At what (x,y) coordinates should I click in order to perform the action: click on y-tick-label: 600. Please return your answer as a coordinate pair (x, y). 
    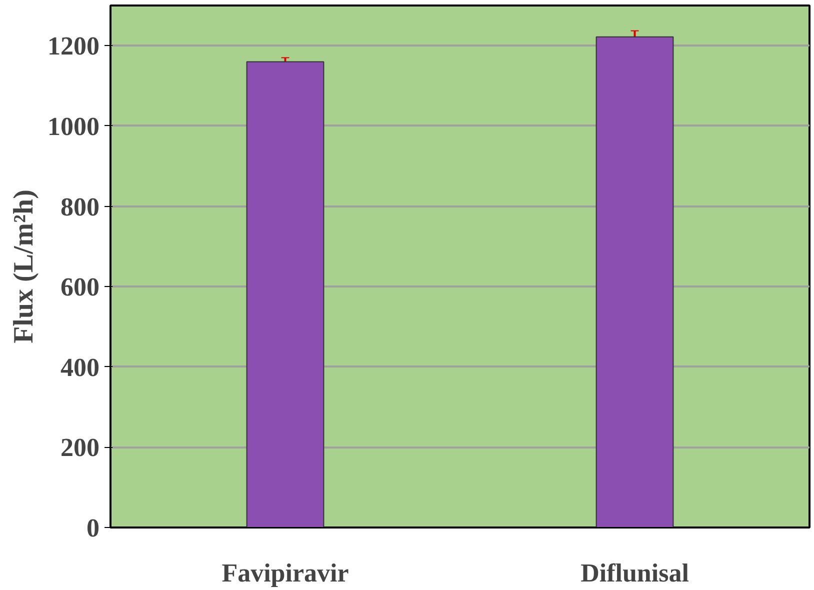
    Looking at the image, I should click on (80, 287).